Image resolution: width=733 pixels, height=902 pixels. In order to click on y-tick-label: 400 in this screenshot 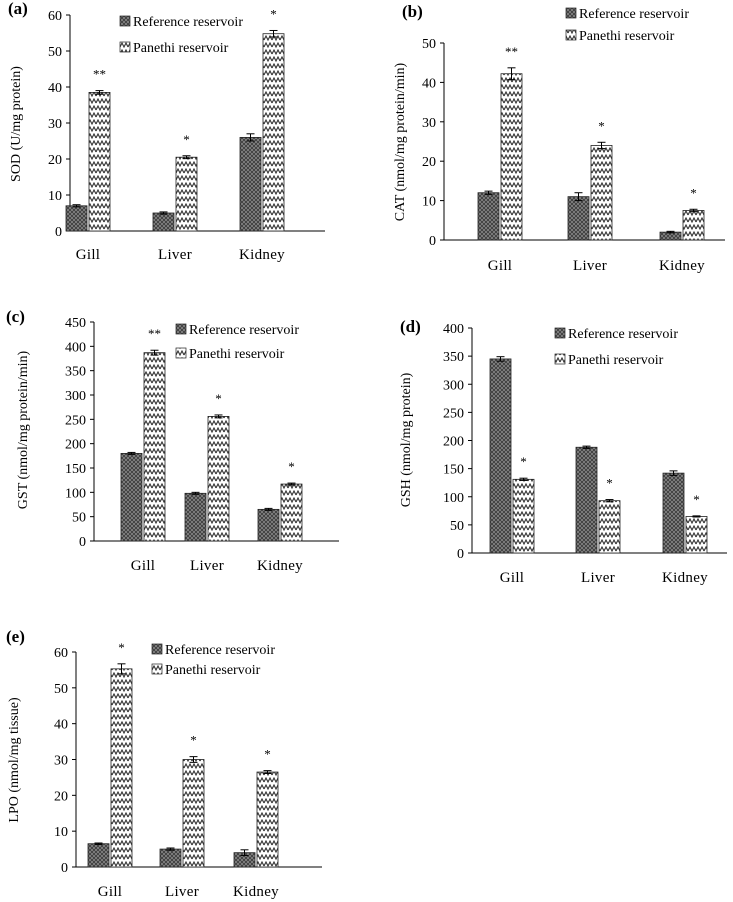, I will do `click(453, 329)`.